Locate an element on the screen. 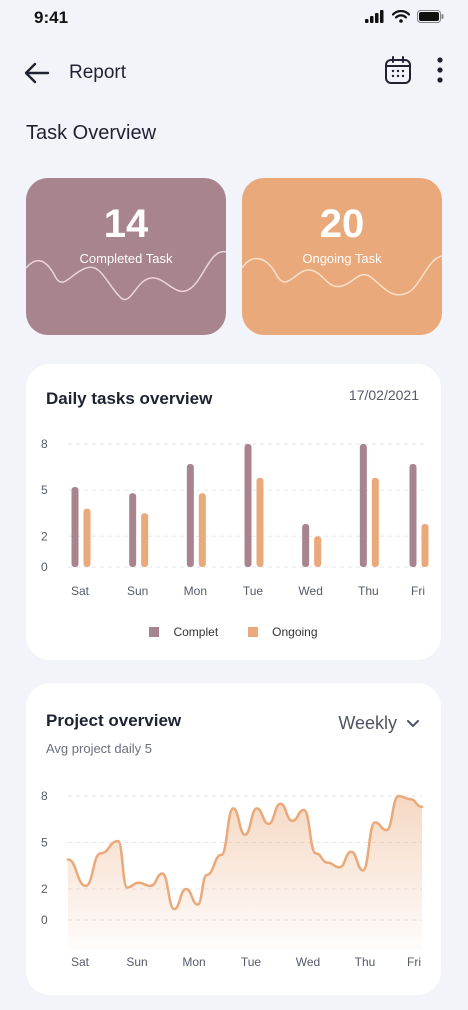  battery-icon is located at coordinates (430, 16).